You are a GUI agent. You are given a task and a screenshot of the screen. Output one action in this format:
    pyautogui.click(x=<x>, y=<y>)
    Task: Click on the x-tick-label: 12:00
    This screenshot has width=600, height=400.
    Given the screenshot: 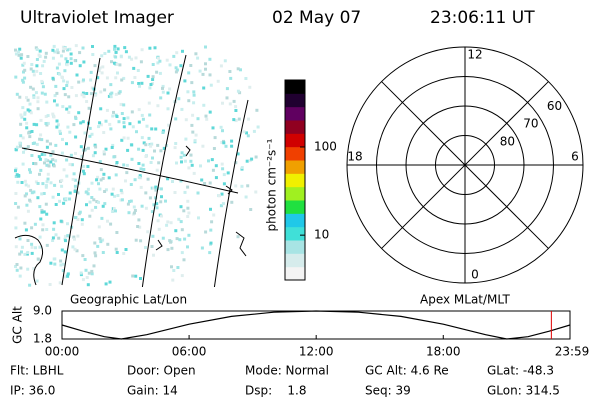 What is the action you would take?
    pyautogui.click(x=316, y=352)
    